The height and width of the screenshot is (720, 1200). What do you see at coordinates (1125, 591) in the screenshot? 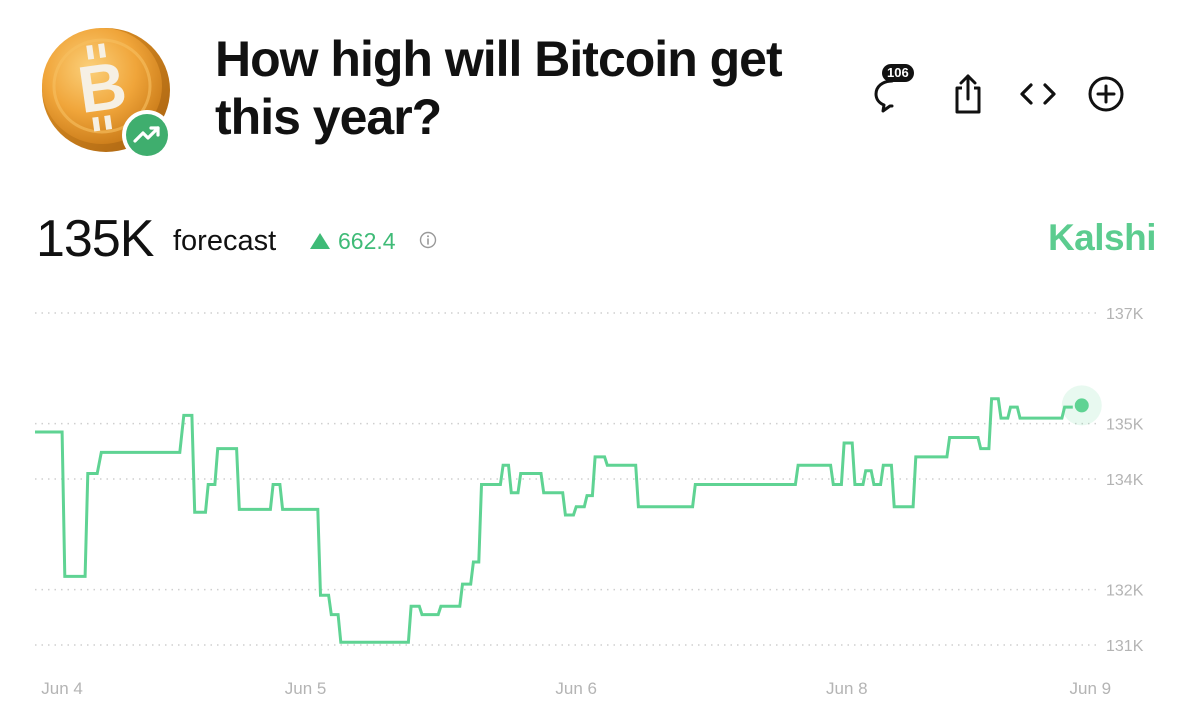
I see `y-tick-label: 132K` at bounding box center [1125, 591].